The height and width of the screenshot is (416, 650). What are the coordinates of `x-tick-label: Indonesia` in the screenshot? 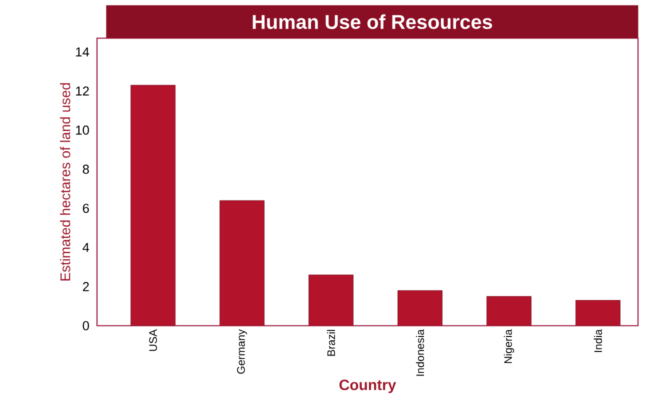 It's located at (420, 352).